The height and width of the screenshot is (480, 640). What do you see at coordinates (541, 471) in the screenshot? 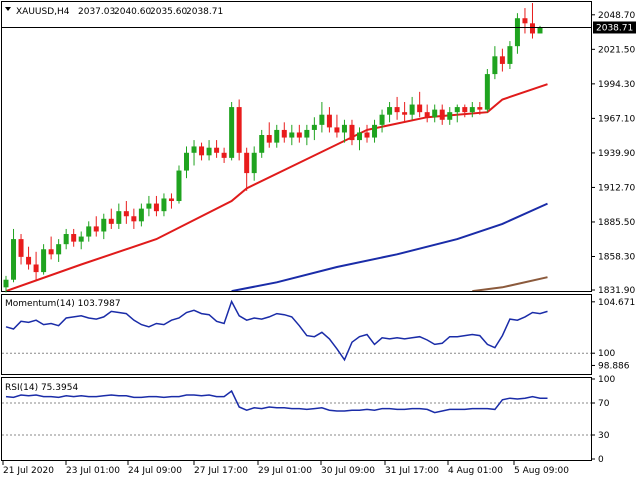
I see `time-tick-label: 5 Aug 09:00` at bounding box center [541, 471].